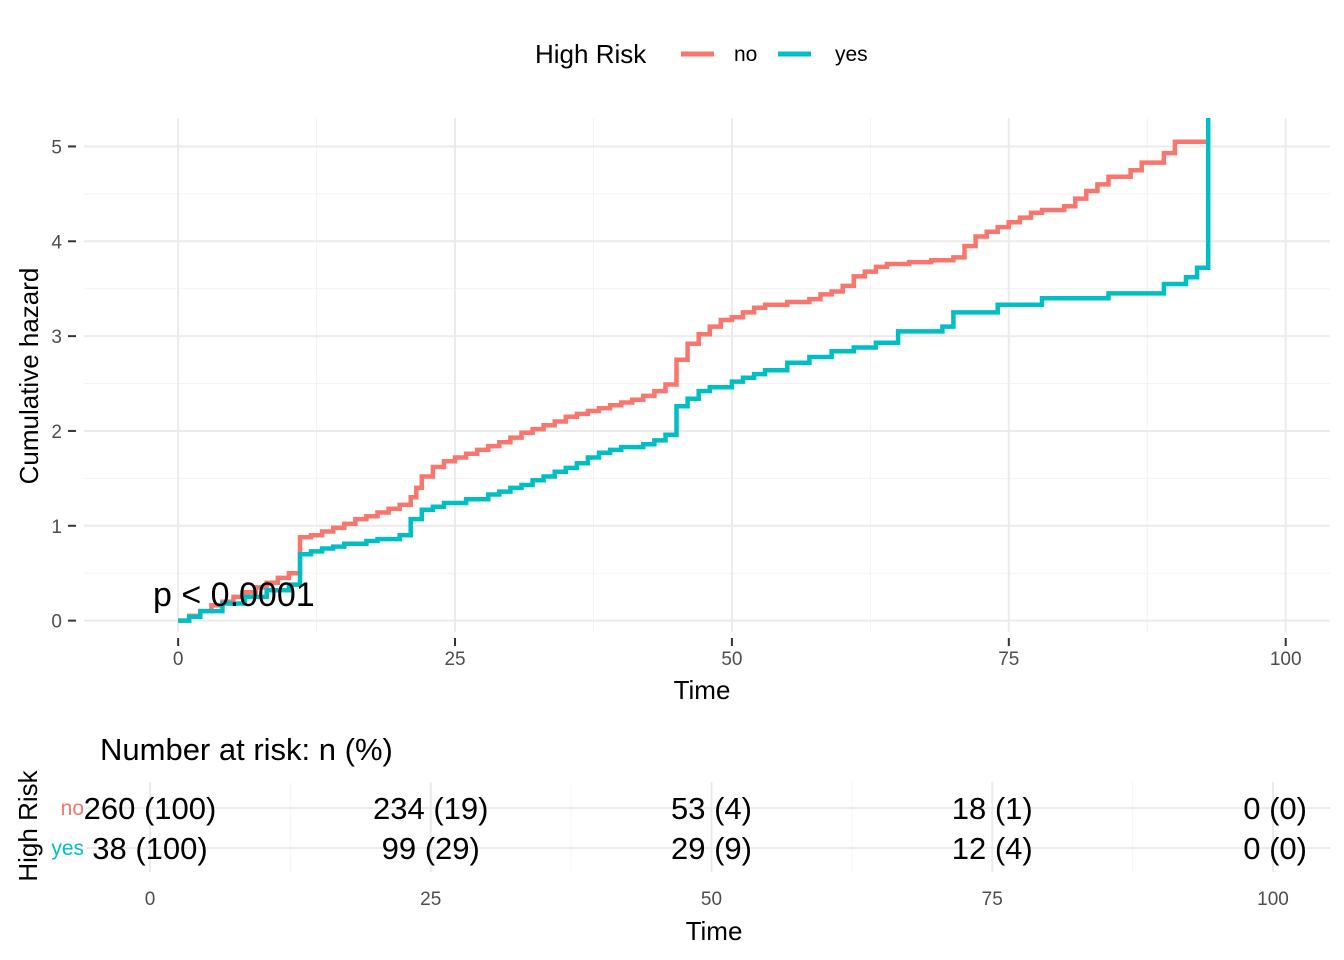 This screenshot has height=960, width=1344. Describe the element at coordinates (72, 808) in the screenshot. I see `risk-strata-label-no: no` at that location.